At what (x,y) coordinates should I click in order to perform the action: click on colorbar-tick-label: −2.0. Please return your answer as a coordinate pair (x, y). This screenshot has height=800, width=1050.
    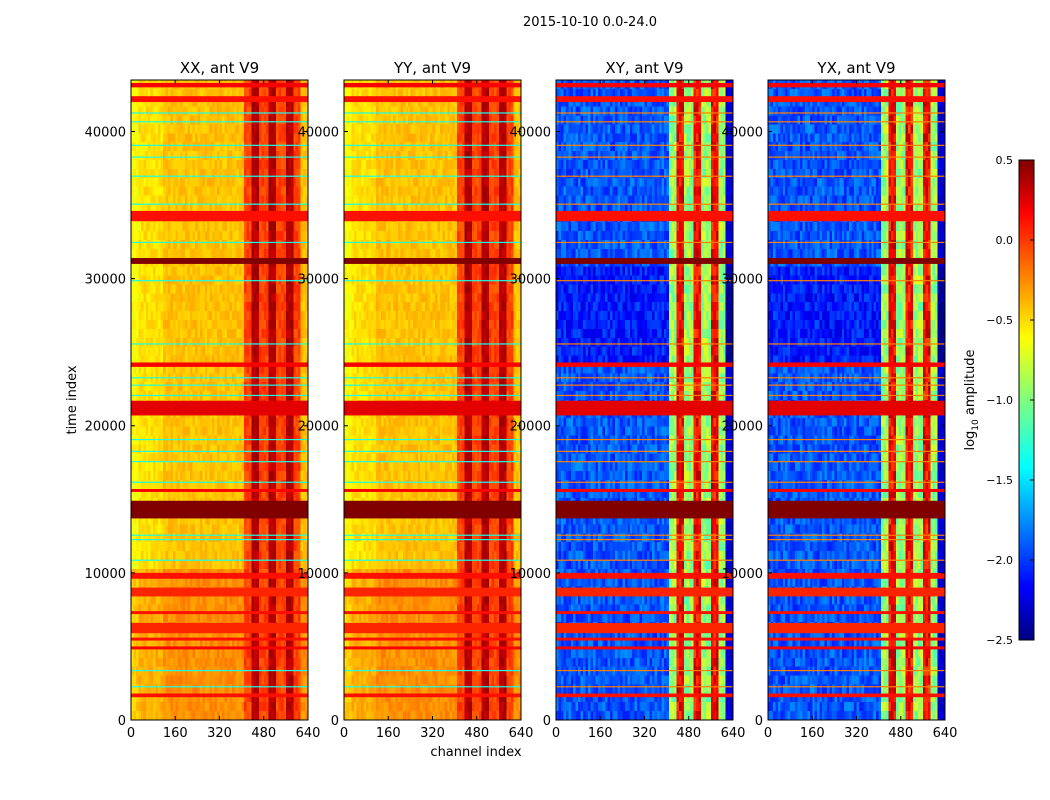
    Looking at the image, I should click on (999, 560).